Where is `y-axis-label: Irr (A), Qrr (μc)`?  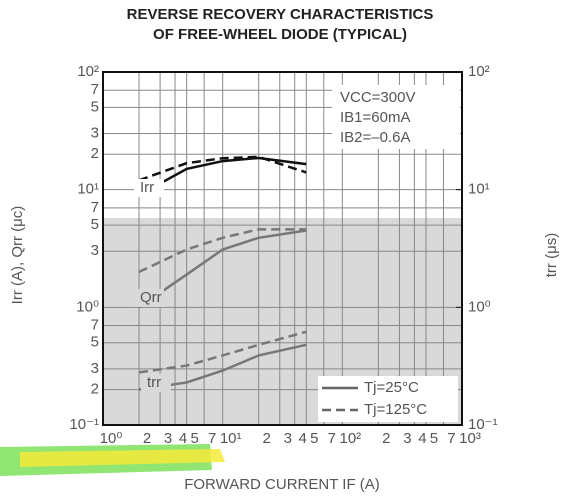 y-axis-label: Irr (A), Qrr (μc) is located at coordinates (17, 255).